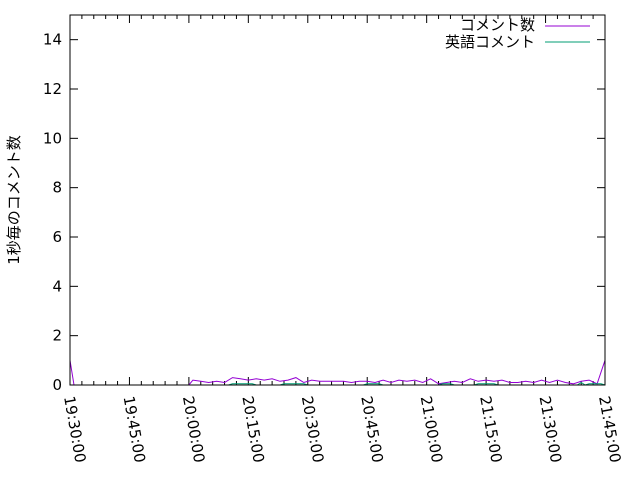 Image resolution: width=640 pixels, height=484 pixels. Describe the element at coordinates (193, 429) in the screenshot. I see `x-tick-label: 20:00:00` at that location.